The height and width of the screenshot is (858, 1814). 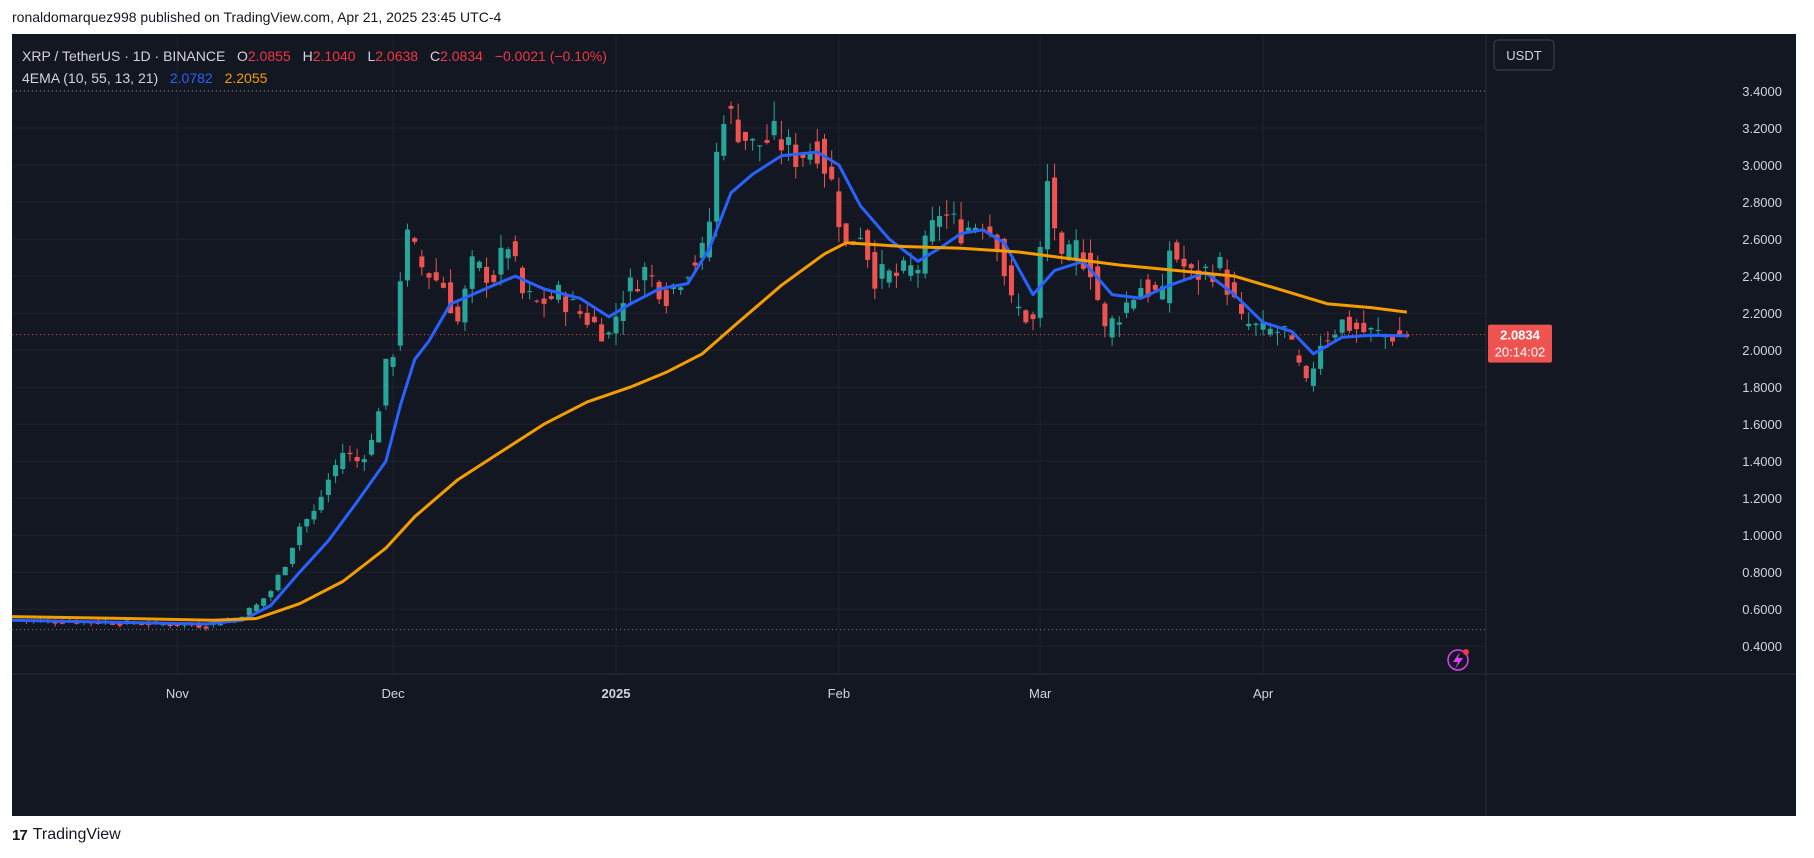 I want to click on x-tick-label: Feb, so click(x=839, y=693).